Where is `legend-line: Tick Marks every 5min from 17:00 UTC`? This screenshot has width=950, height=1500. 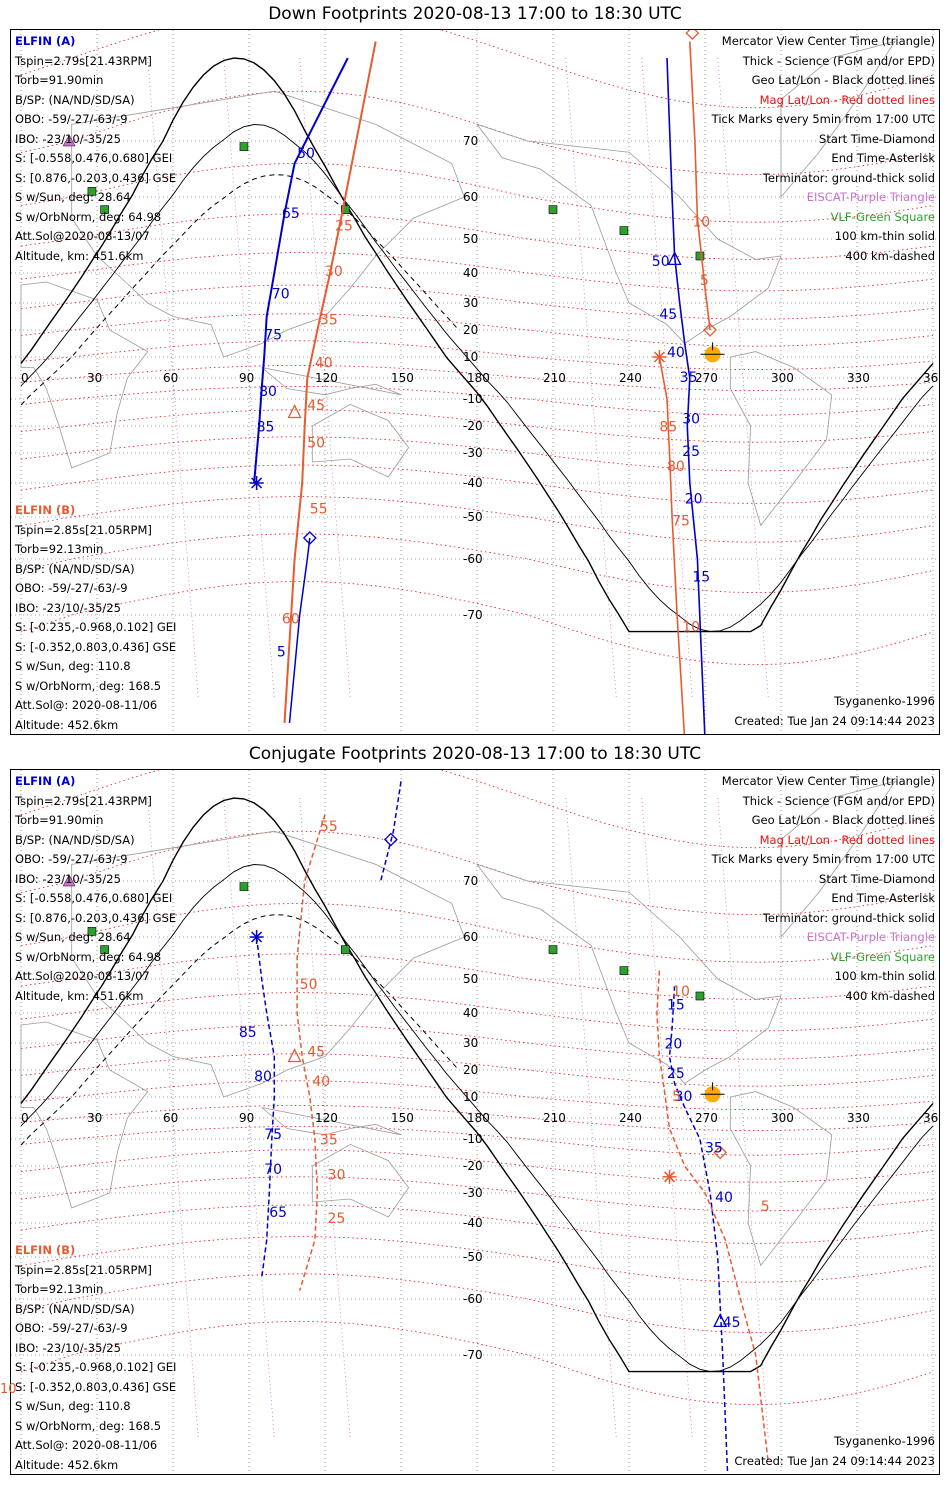
legend-line: Tick Marks every 5min from 17:00 UTC is located at coordinates (823, 859).